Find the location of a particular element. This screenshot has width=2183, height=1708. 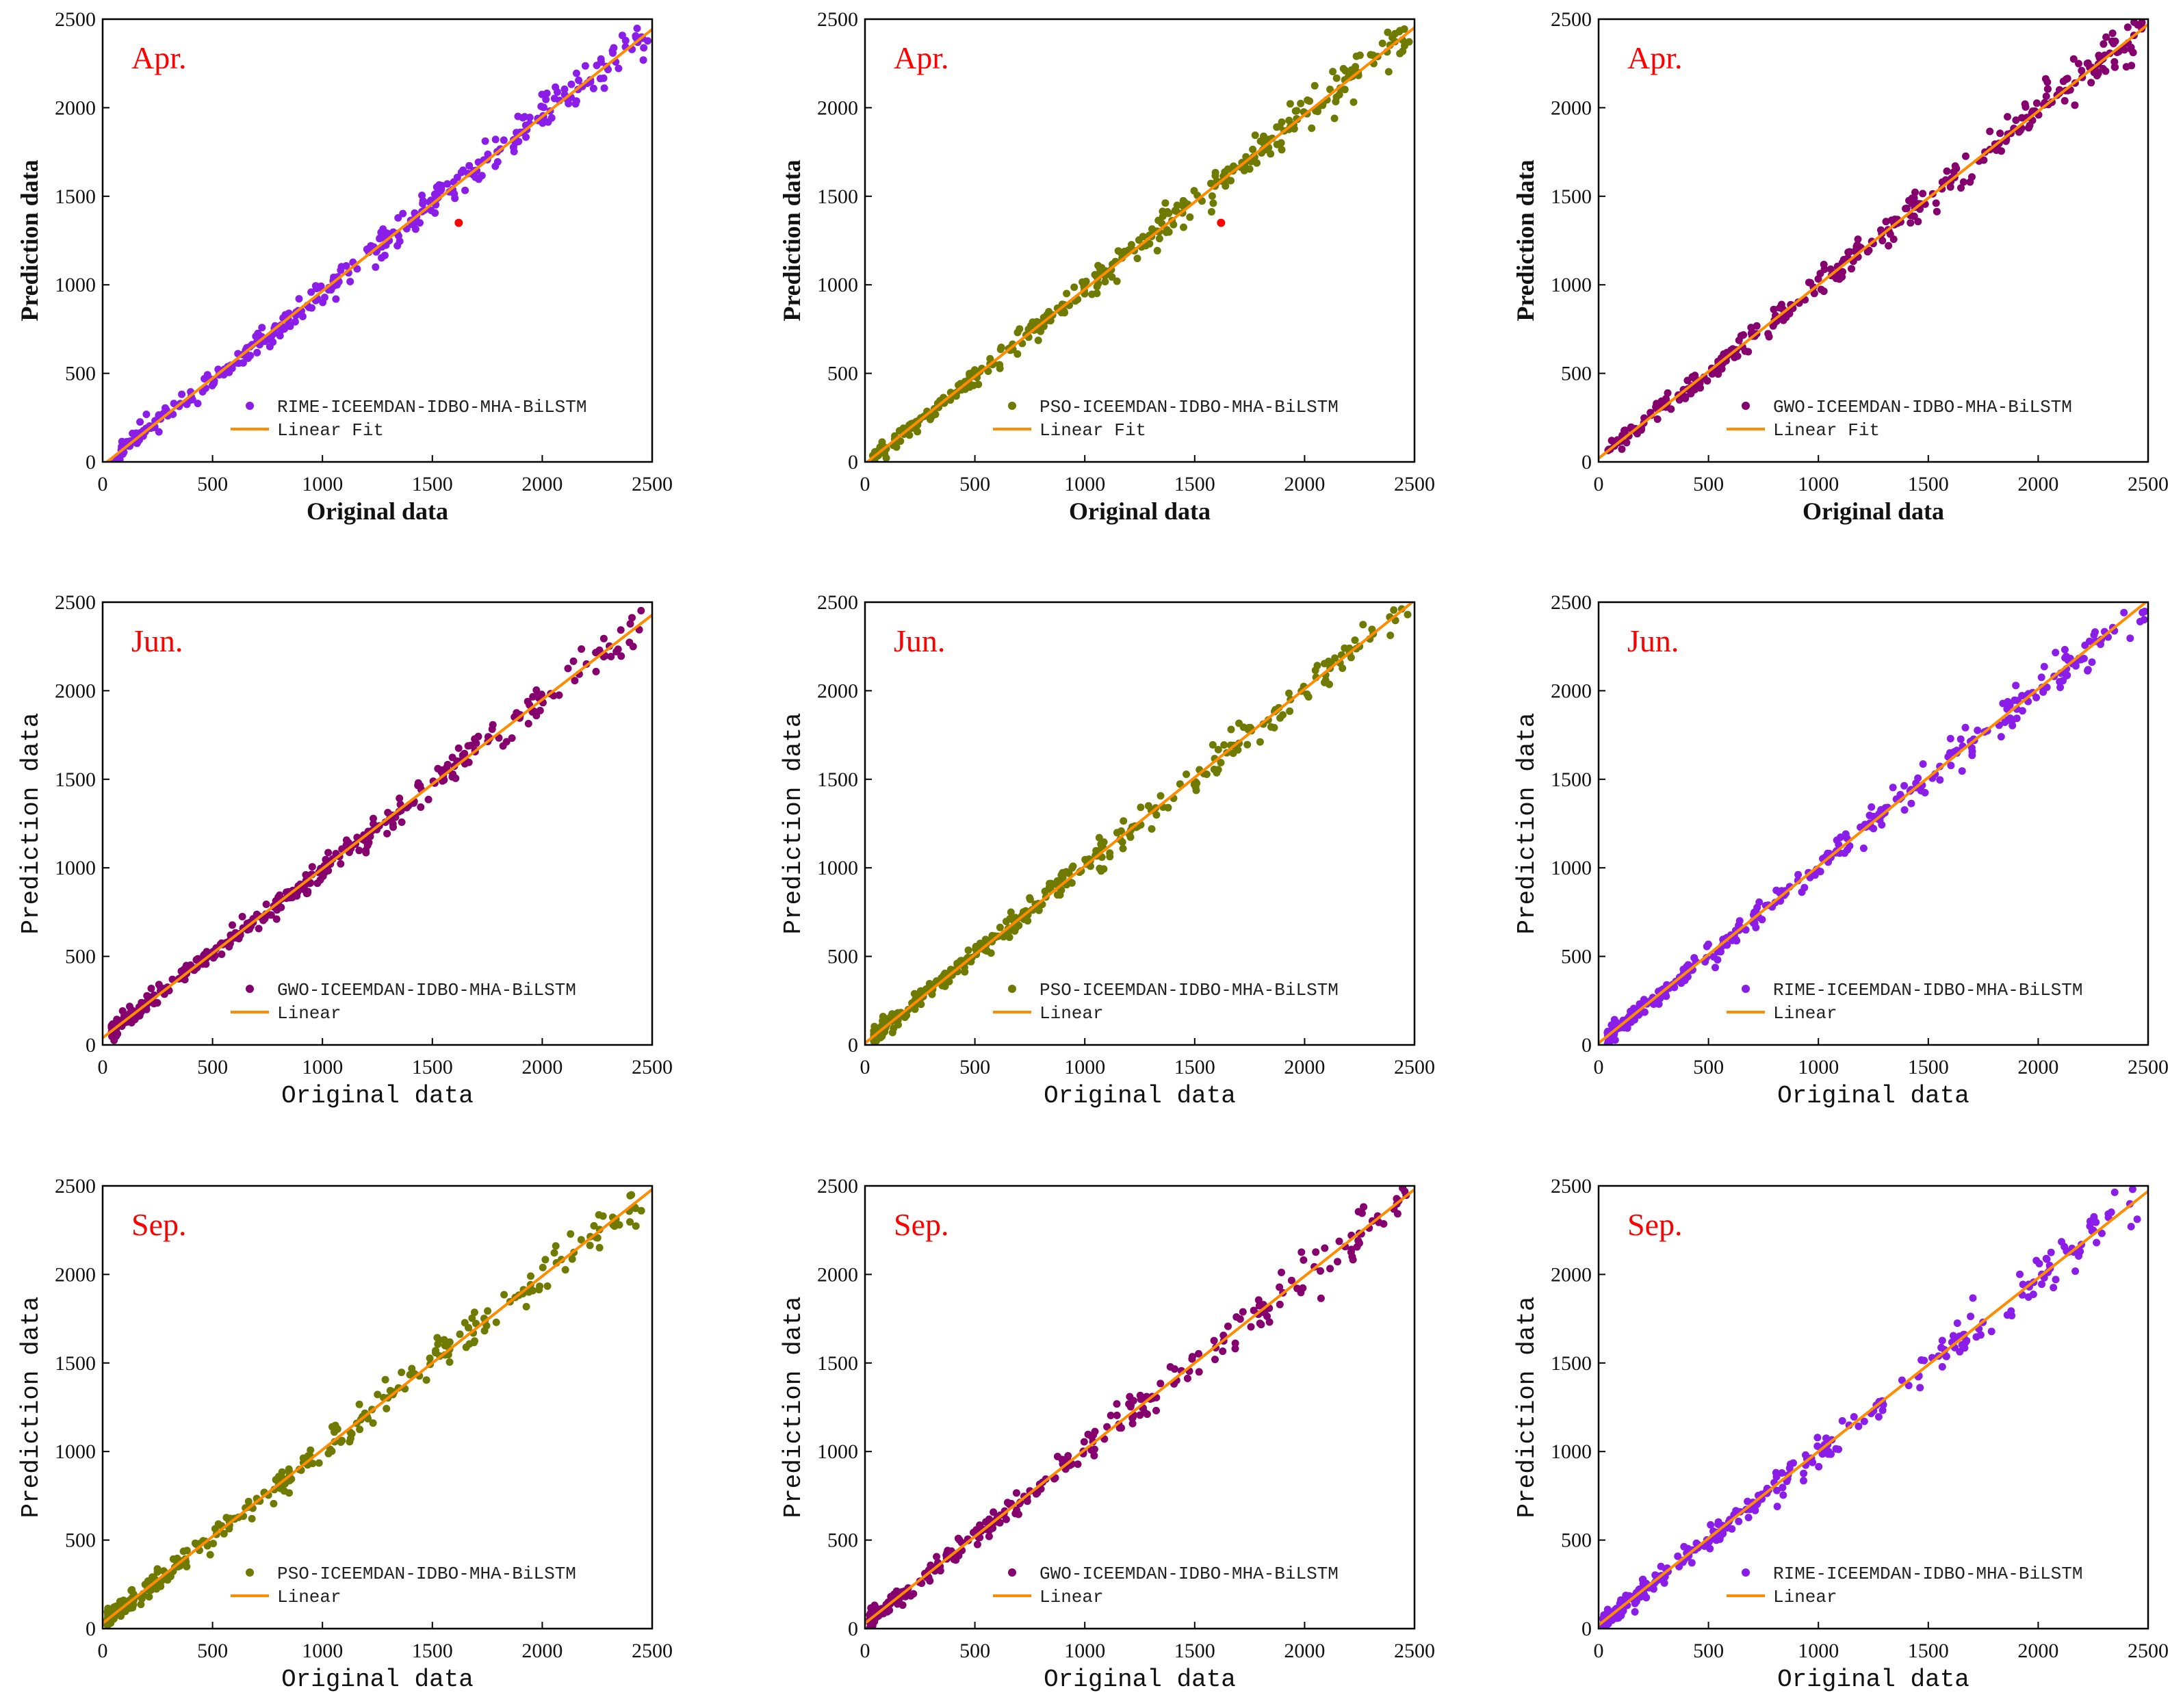

x-tick-label: 0 is located at coordinates (865, 484).